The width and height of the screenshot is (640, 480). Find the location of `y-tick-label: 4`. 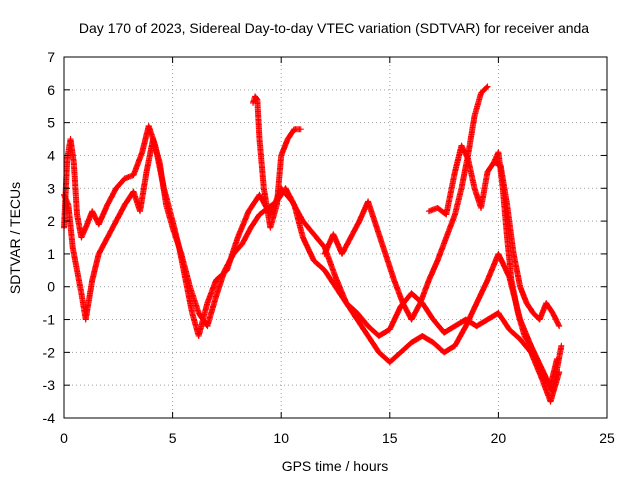

y-tick-label: 4 is located at coordinates (51, 155).